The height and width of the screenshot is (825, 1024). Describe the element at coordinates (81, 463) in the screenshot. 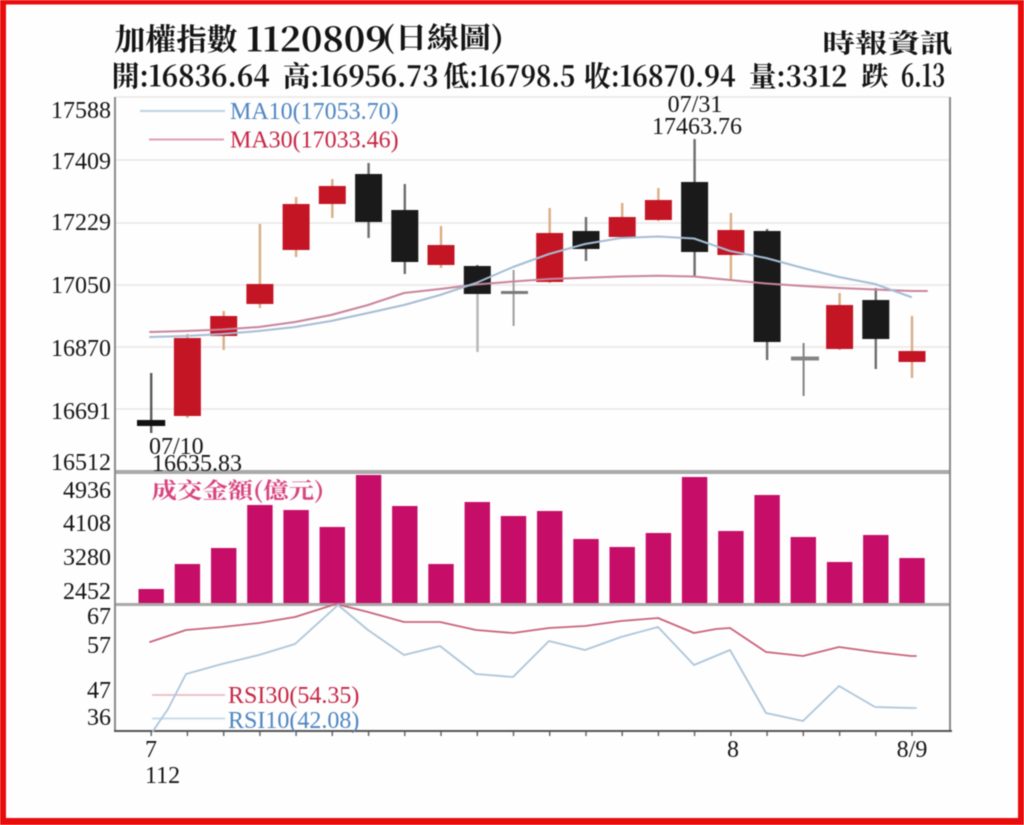

I see `svg-text: 16512` at that location.